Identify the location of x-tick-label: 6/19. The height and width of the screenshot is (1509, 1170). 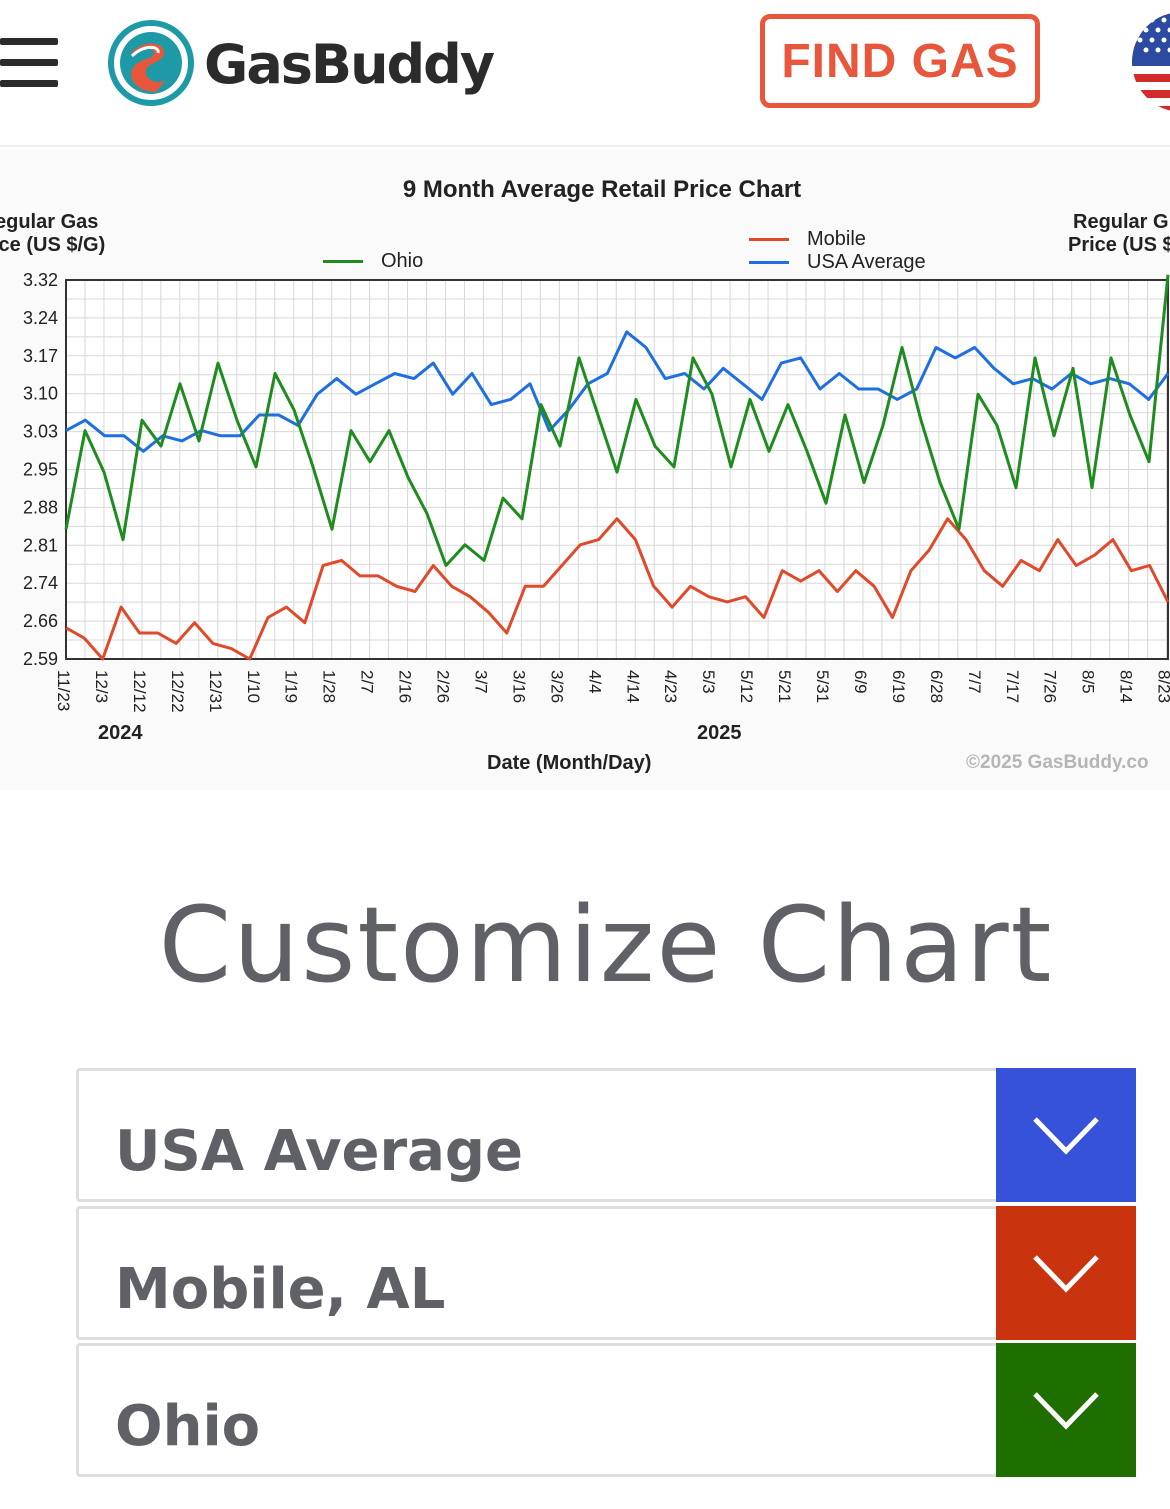
(898, 686).